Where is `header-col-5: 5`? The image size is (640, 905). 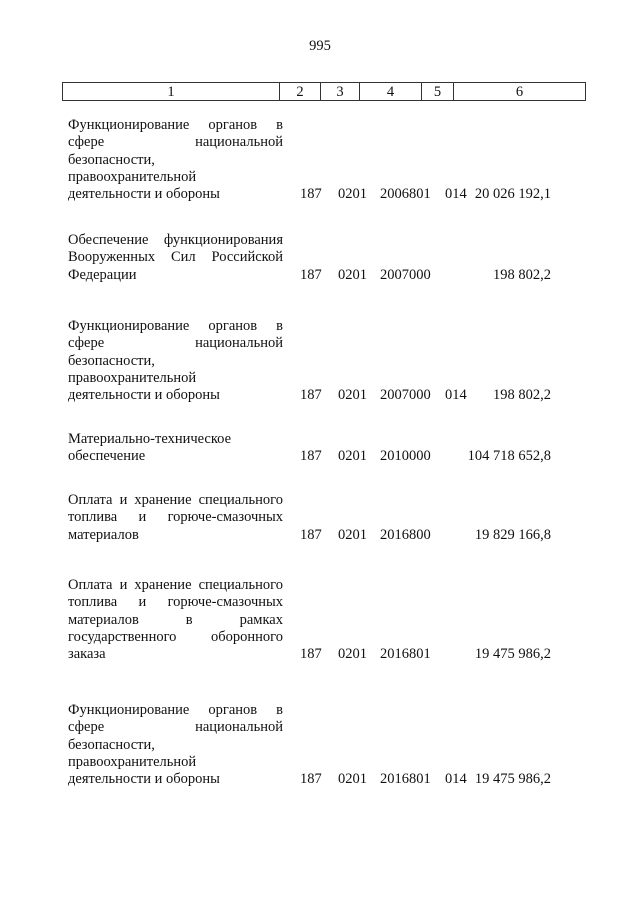 header-col-5: 5 is located at coordinates (438, 91).